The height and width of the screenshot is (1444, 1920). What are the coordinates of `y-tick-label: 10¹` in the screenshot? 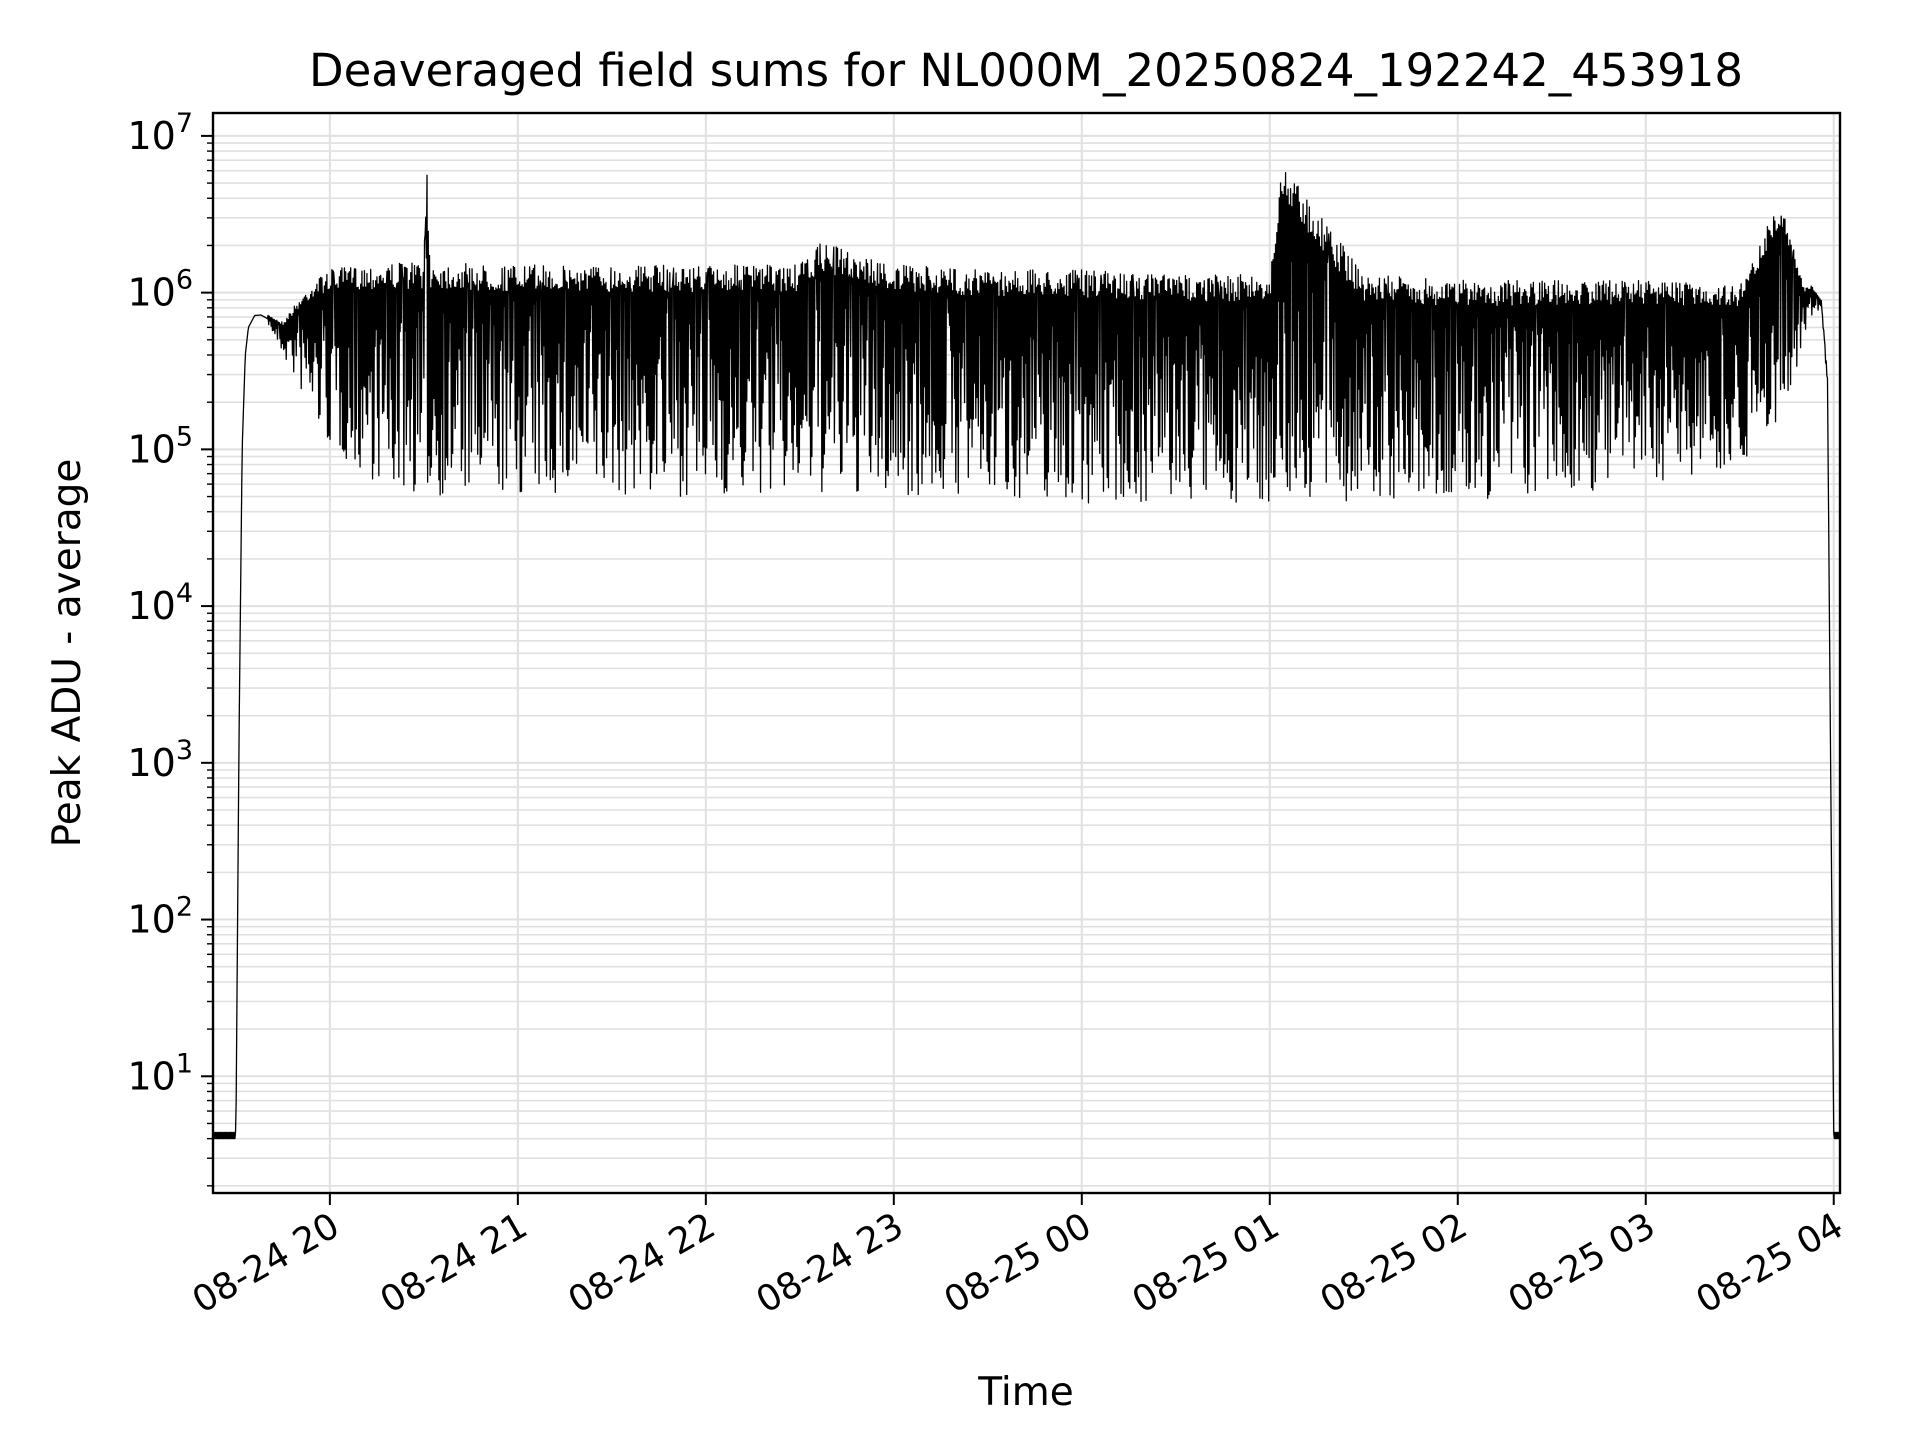 It's located at (160, 1073).